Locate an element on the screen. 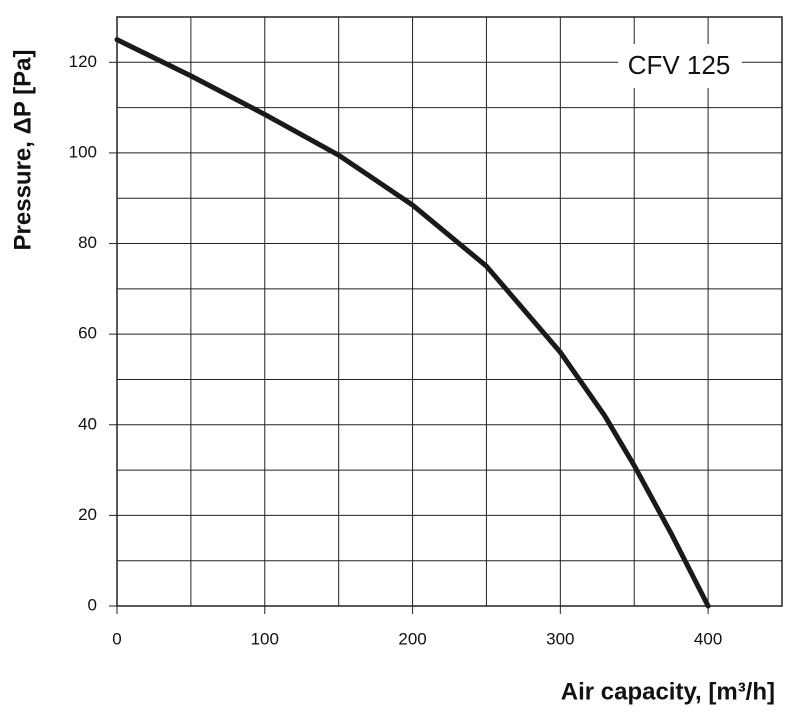  y-tick-label: 80 is located at coordinates (87, 242).